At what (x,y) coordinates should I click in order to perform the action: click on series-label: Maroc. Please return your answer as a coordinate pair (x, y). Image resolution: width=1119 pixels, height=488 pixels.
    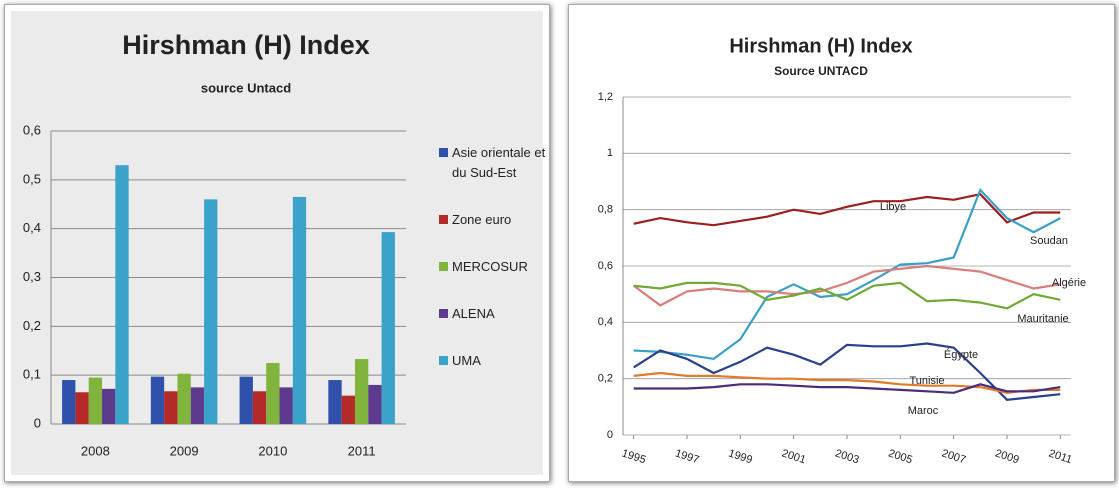
    Looking at the image, I should click on (923, 411).